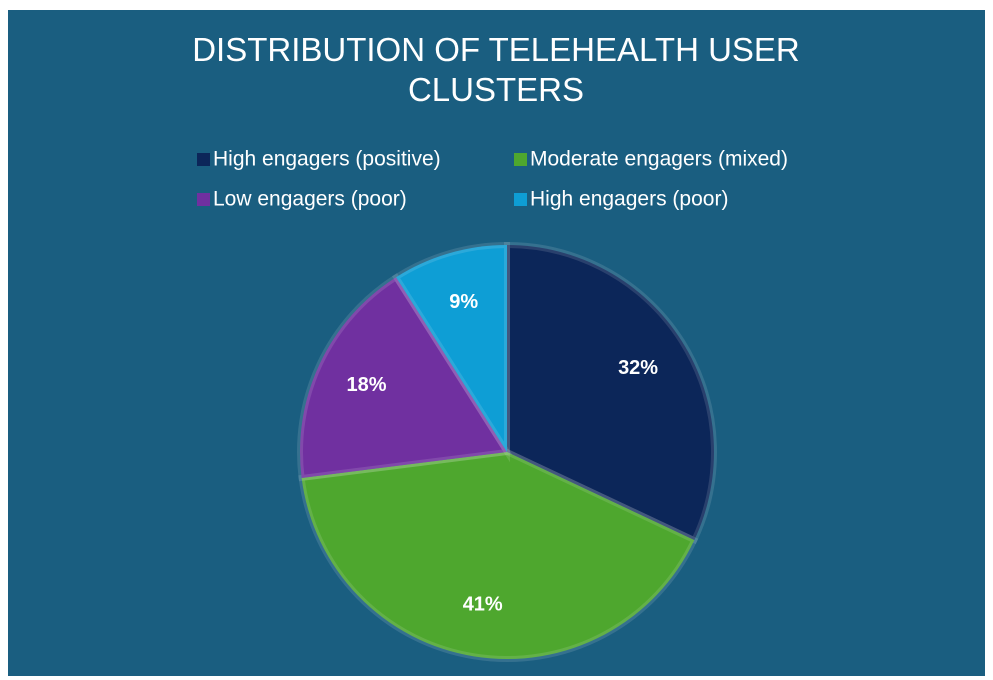 The height and width of the screenshot is (680, 993). What do you see at coordinates (629, 199) in the screenshot?
I see `legend-label: High engagers (poor)` at bounding box center [629, 199].